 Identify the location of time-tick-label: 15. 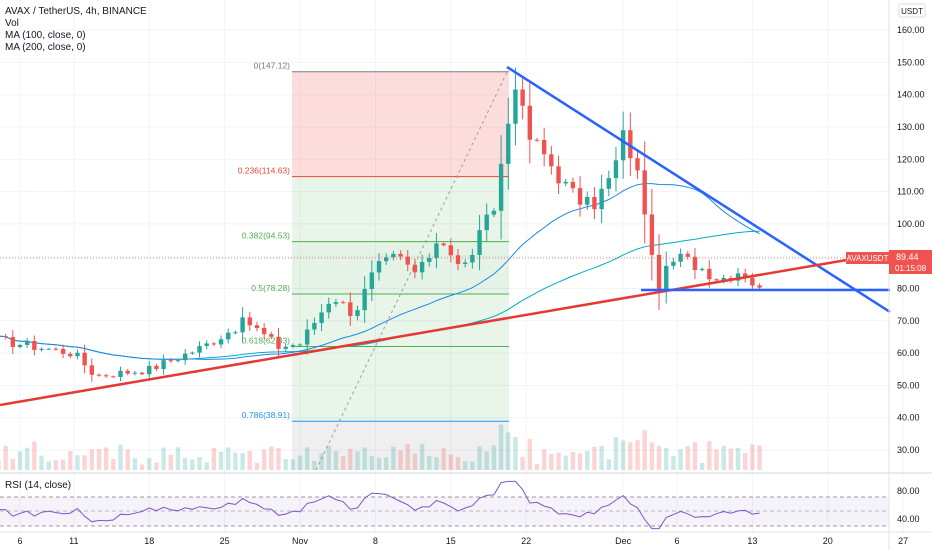
(451, 541).